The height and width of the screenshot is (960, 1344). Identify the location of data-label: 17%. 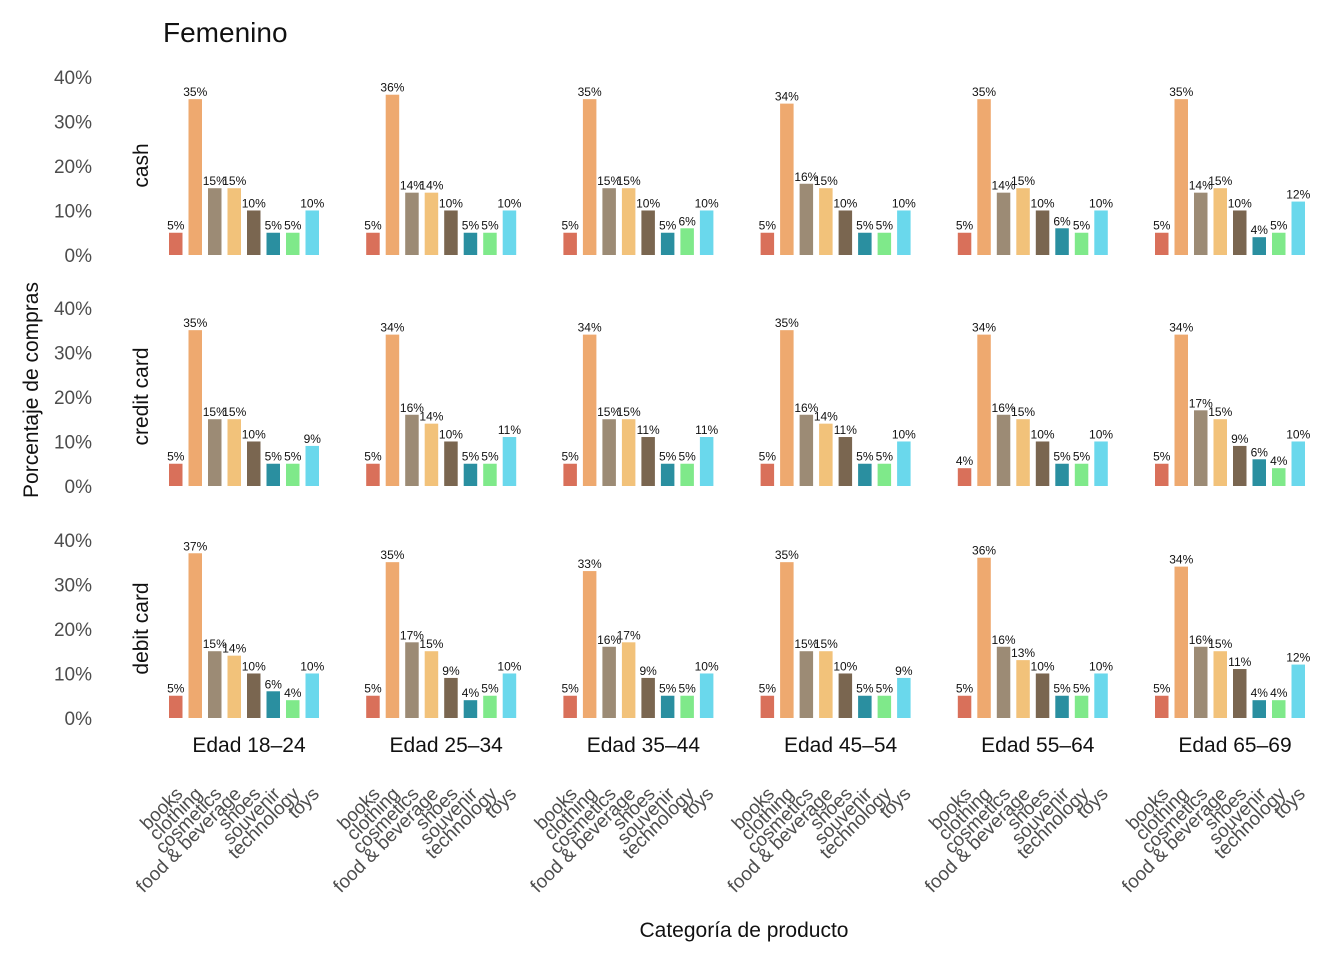
(412, 635).